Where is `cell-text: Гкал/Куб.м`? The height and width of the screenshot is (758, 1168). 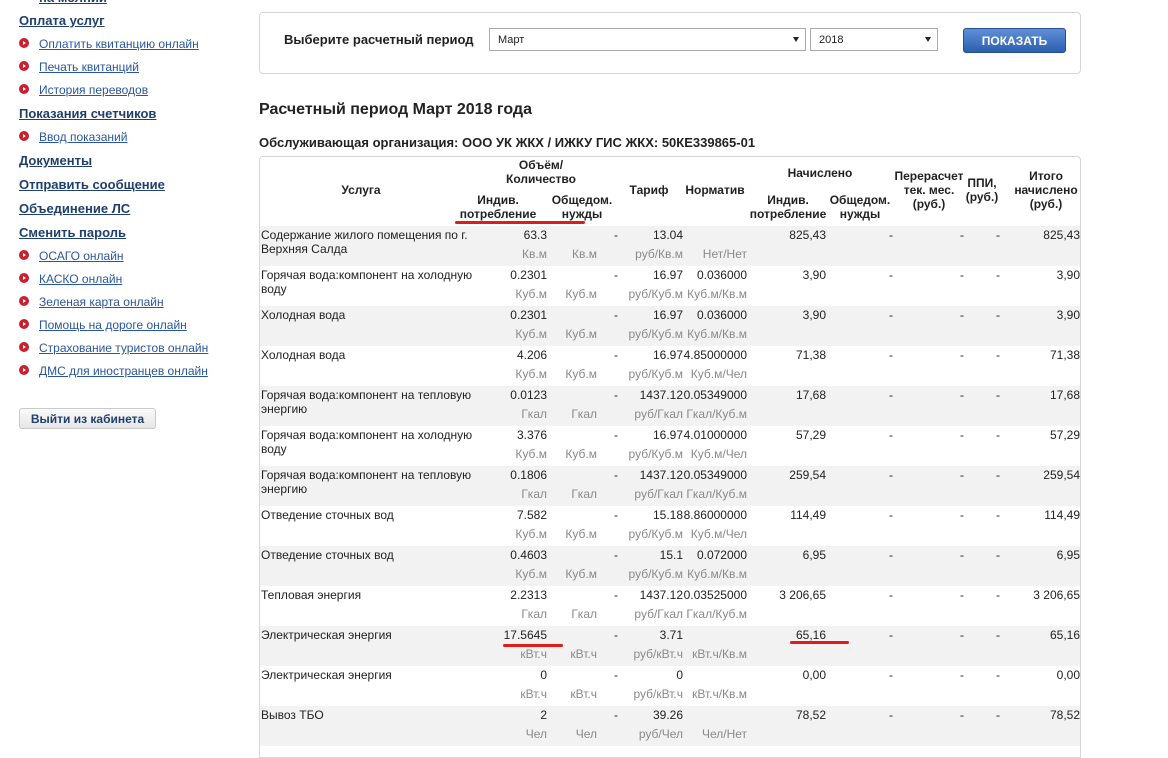 cell-text: Гкал/Куб.м is located at coordinates (716, 614).